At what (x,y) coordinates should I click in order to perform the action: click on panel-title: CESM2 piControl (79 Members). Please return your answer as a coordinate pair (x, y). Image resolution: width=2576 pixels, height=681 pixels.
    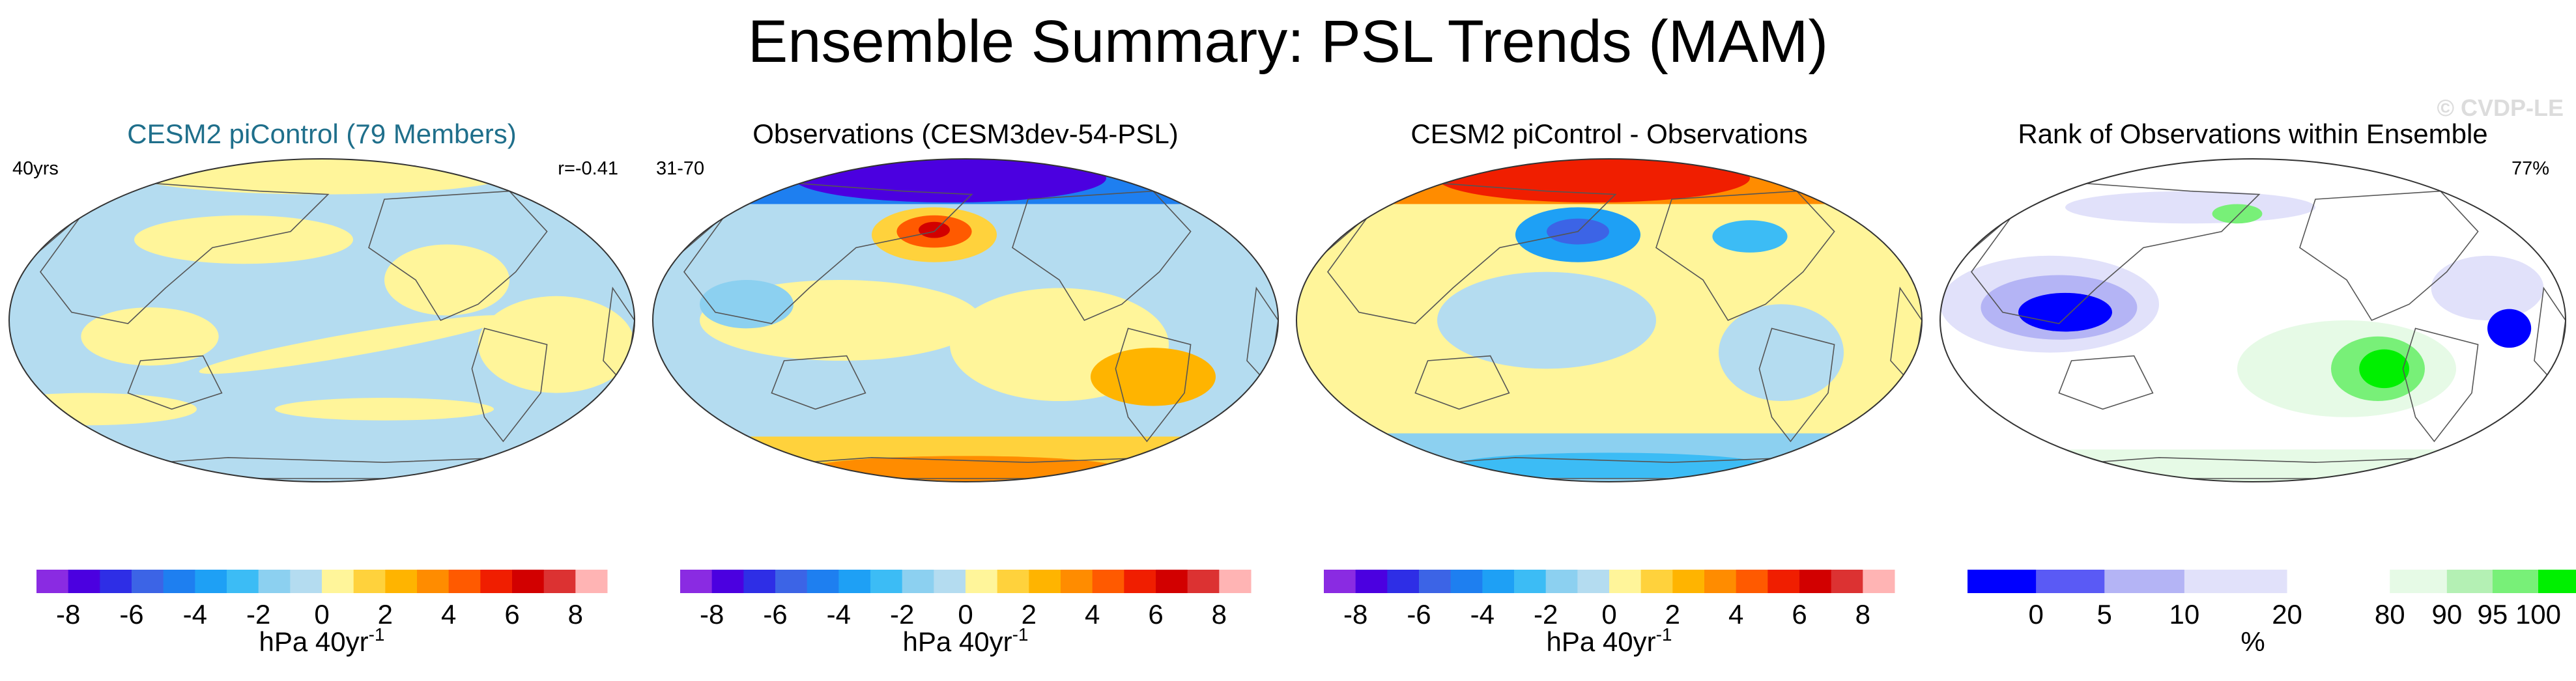
    Looking at the image, I should click on (322, 133).